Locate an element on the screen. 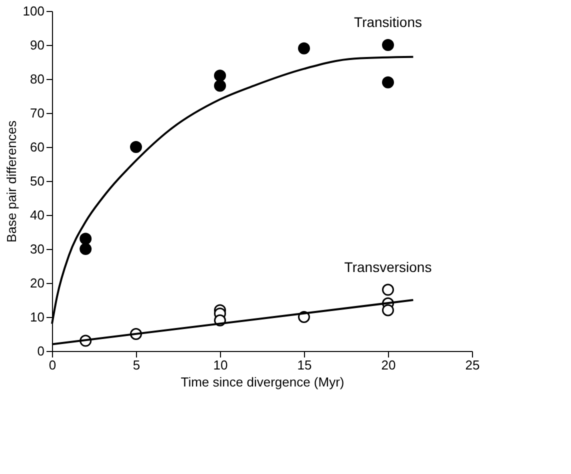  x-tick-label: 20 is located at coordinates (388, 365).